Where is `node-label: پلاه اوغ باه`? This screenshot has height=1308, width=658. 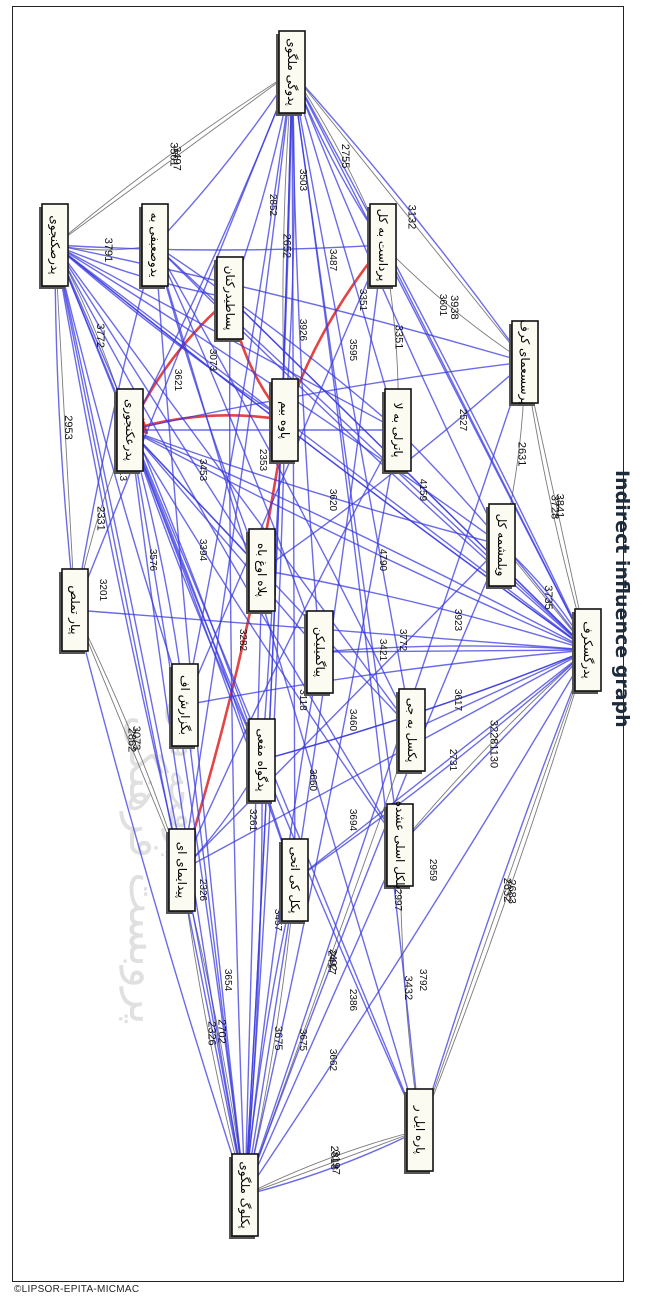 node-label: پلاه اوغ باه is located at coordinates (261, 570).